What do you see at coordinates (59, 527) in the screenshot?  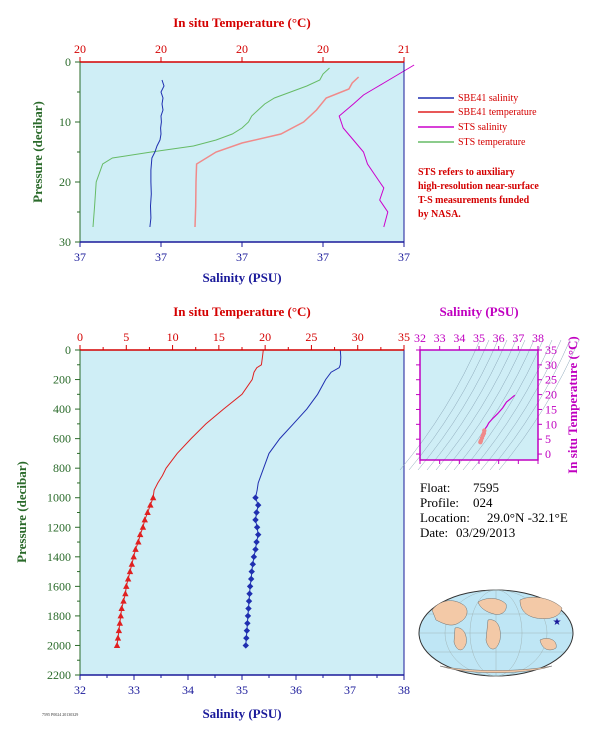 I see `full-profile-left-tick-label: 1200` at bounding box center [59, 527].